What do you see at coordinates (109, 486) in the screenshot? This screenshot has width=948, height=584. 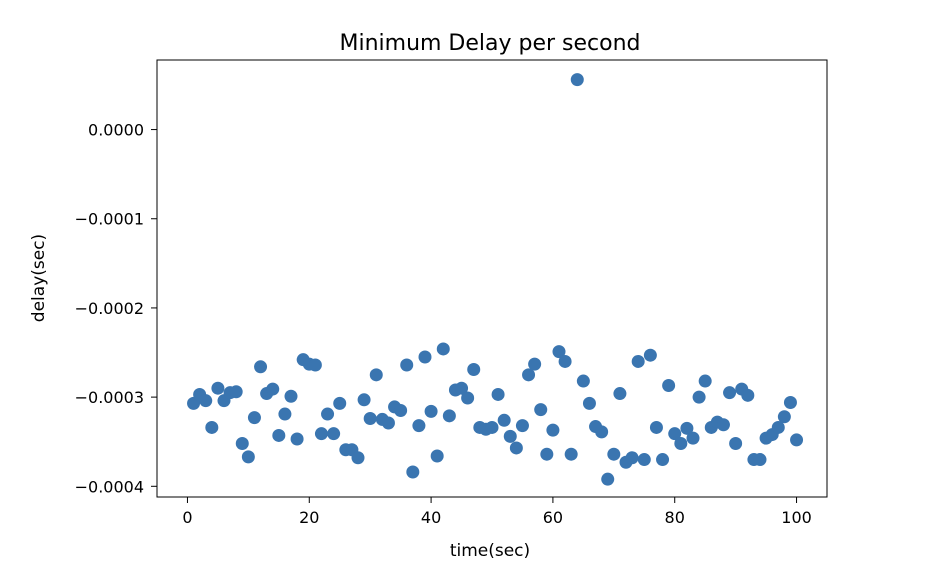 I see `y-tick-label: −0.0004` at bounding box center [109, 486].